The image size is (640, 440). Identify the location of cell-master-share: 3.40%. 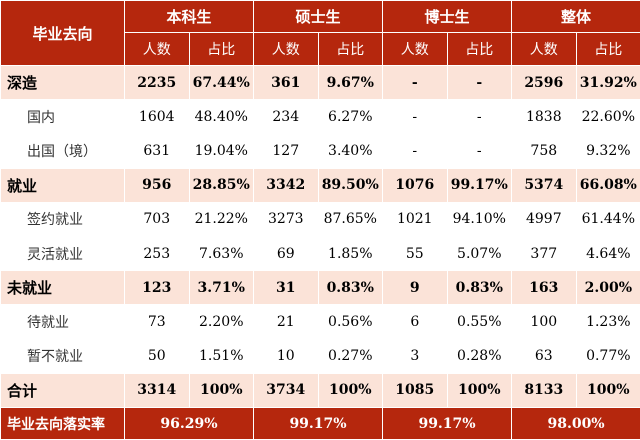
(350, 151).